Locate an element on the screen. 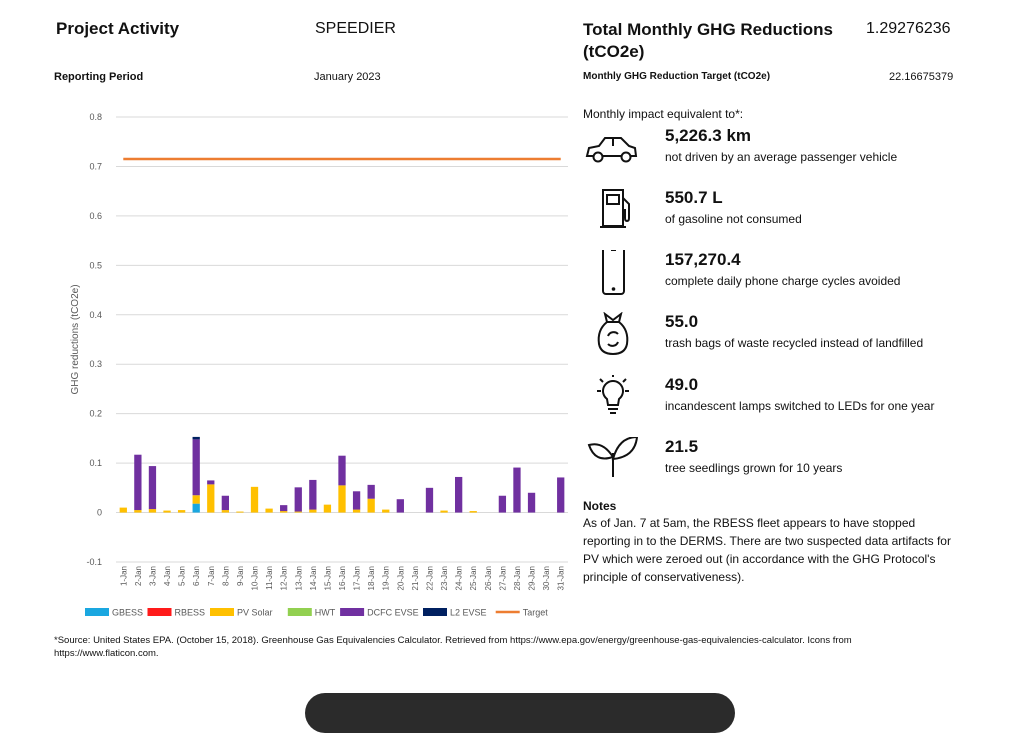 The height and width of the screenshot is (733, 1024). x-tick-label: 31-Jan is located at coordinates (561, 578).